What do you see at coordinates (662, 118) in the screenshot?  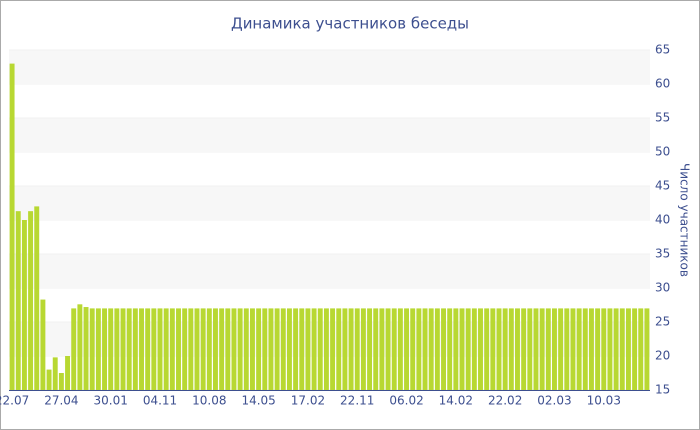 I see `y-tick-label: 55` at bounding box center [662, 118].